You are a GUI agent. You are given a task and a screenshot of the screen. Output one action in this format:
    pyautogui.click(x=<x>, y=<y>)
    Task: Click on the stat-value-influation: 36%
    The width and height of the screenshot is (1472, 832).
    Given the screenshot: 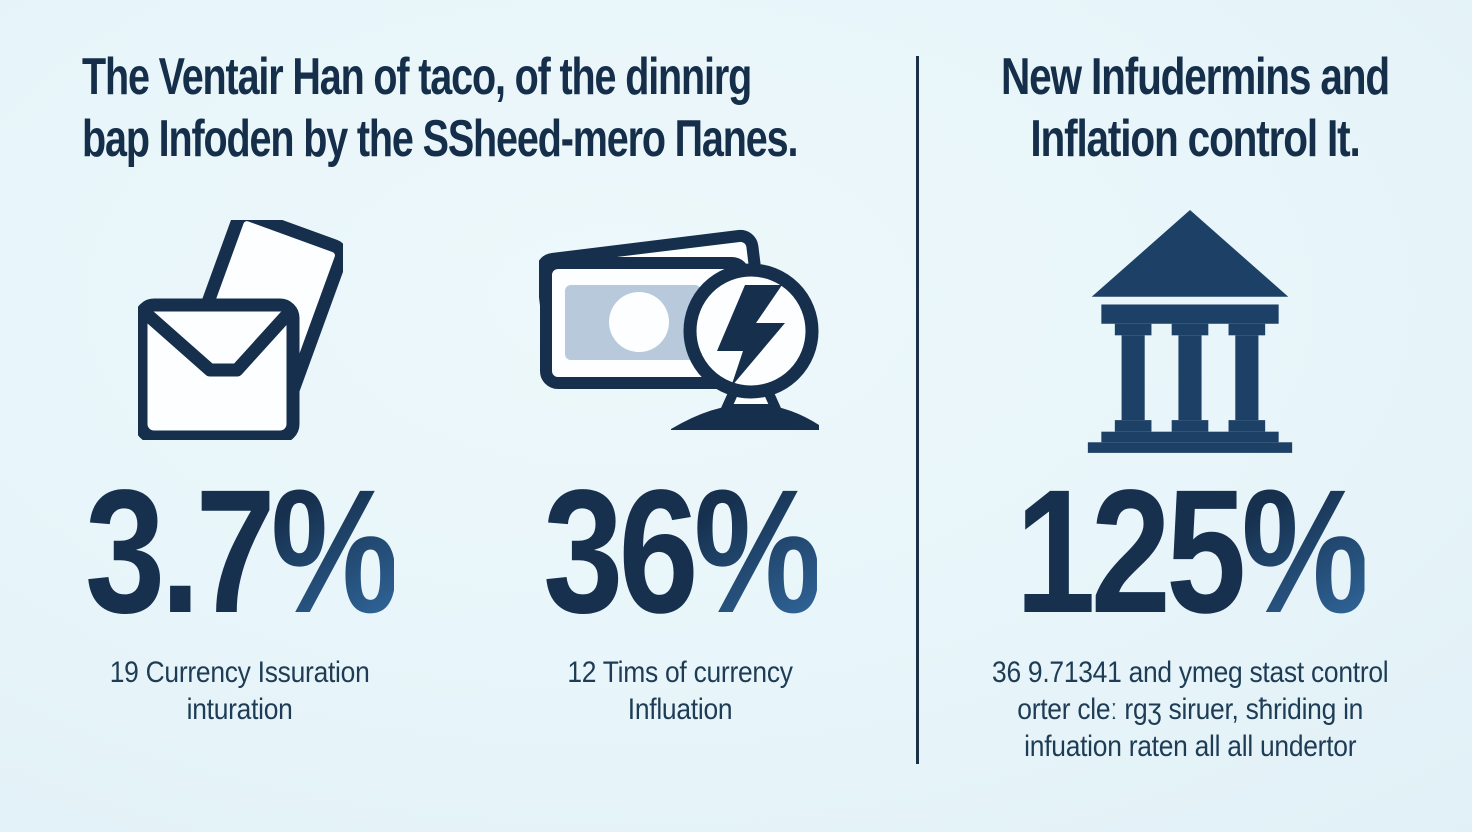 What is the action you would take?
    pyautogui.click(x=682, y=552)
    